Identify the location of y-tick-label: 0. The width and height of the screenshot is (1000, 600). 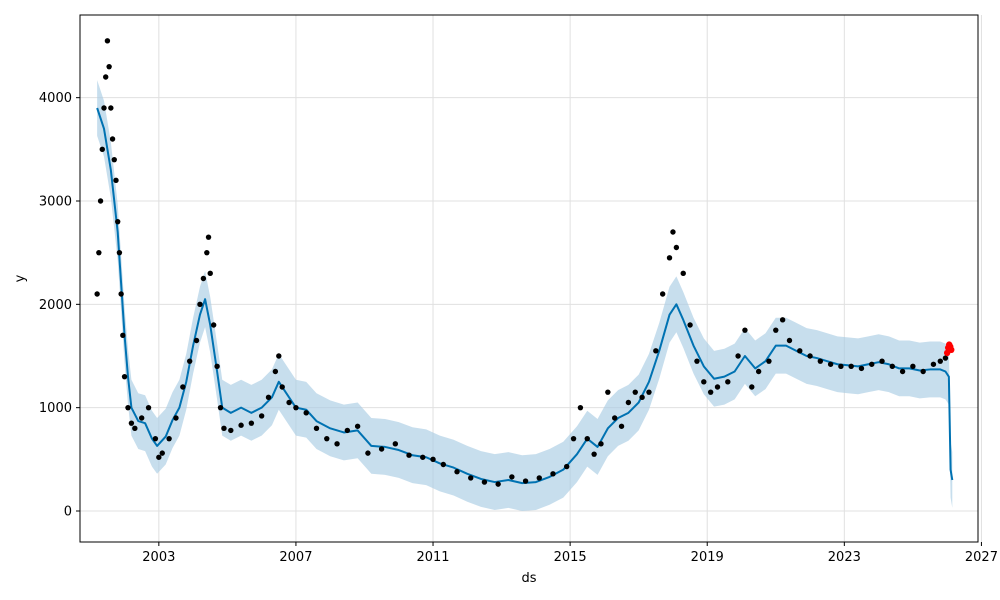
(68, 512).